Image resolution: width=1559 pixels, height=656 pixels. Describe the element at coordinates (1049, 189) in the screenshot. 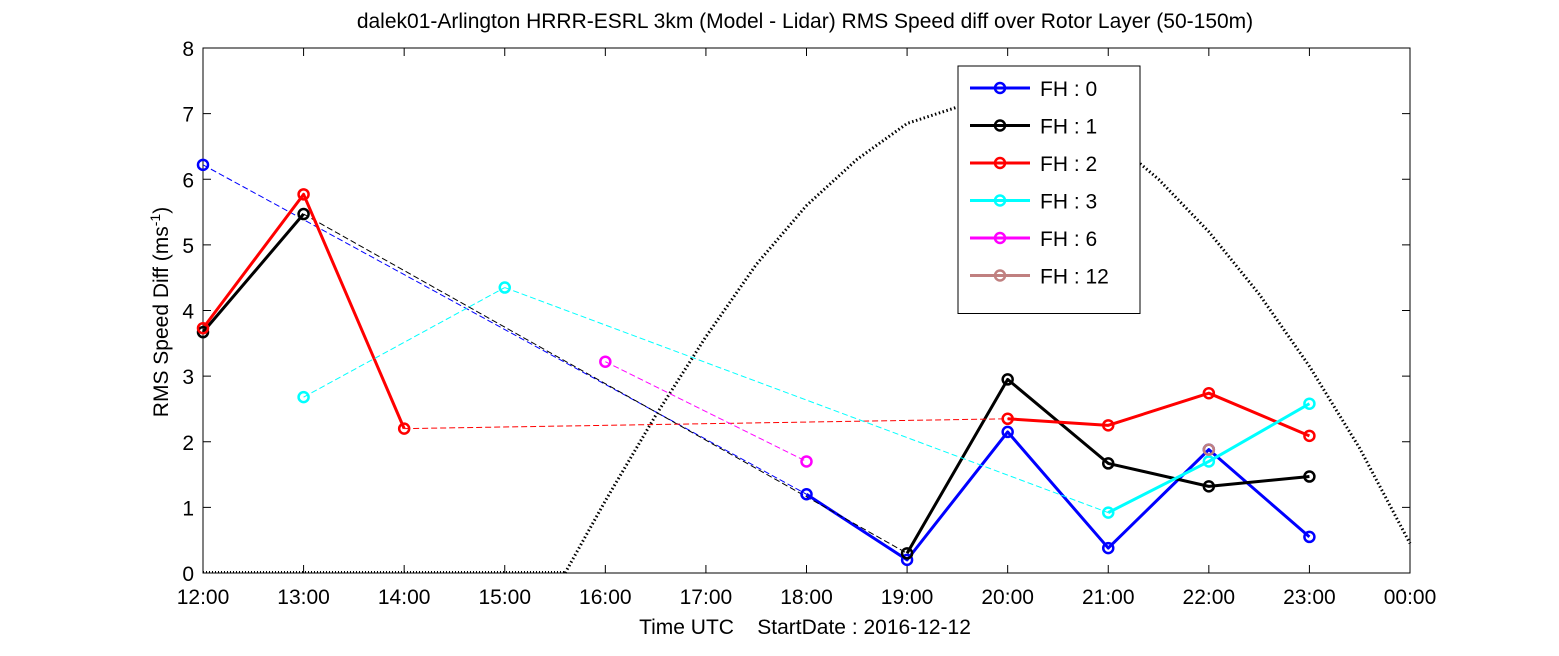

I see `legend-box` at that location.